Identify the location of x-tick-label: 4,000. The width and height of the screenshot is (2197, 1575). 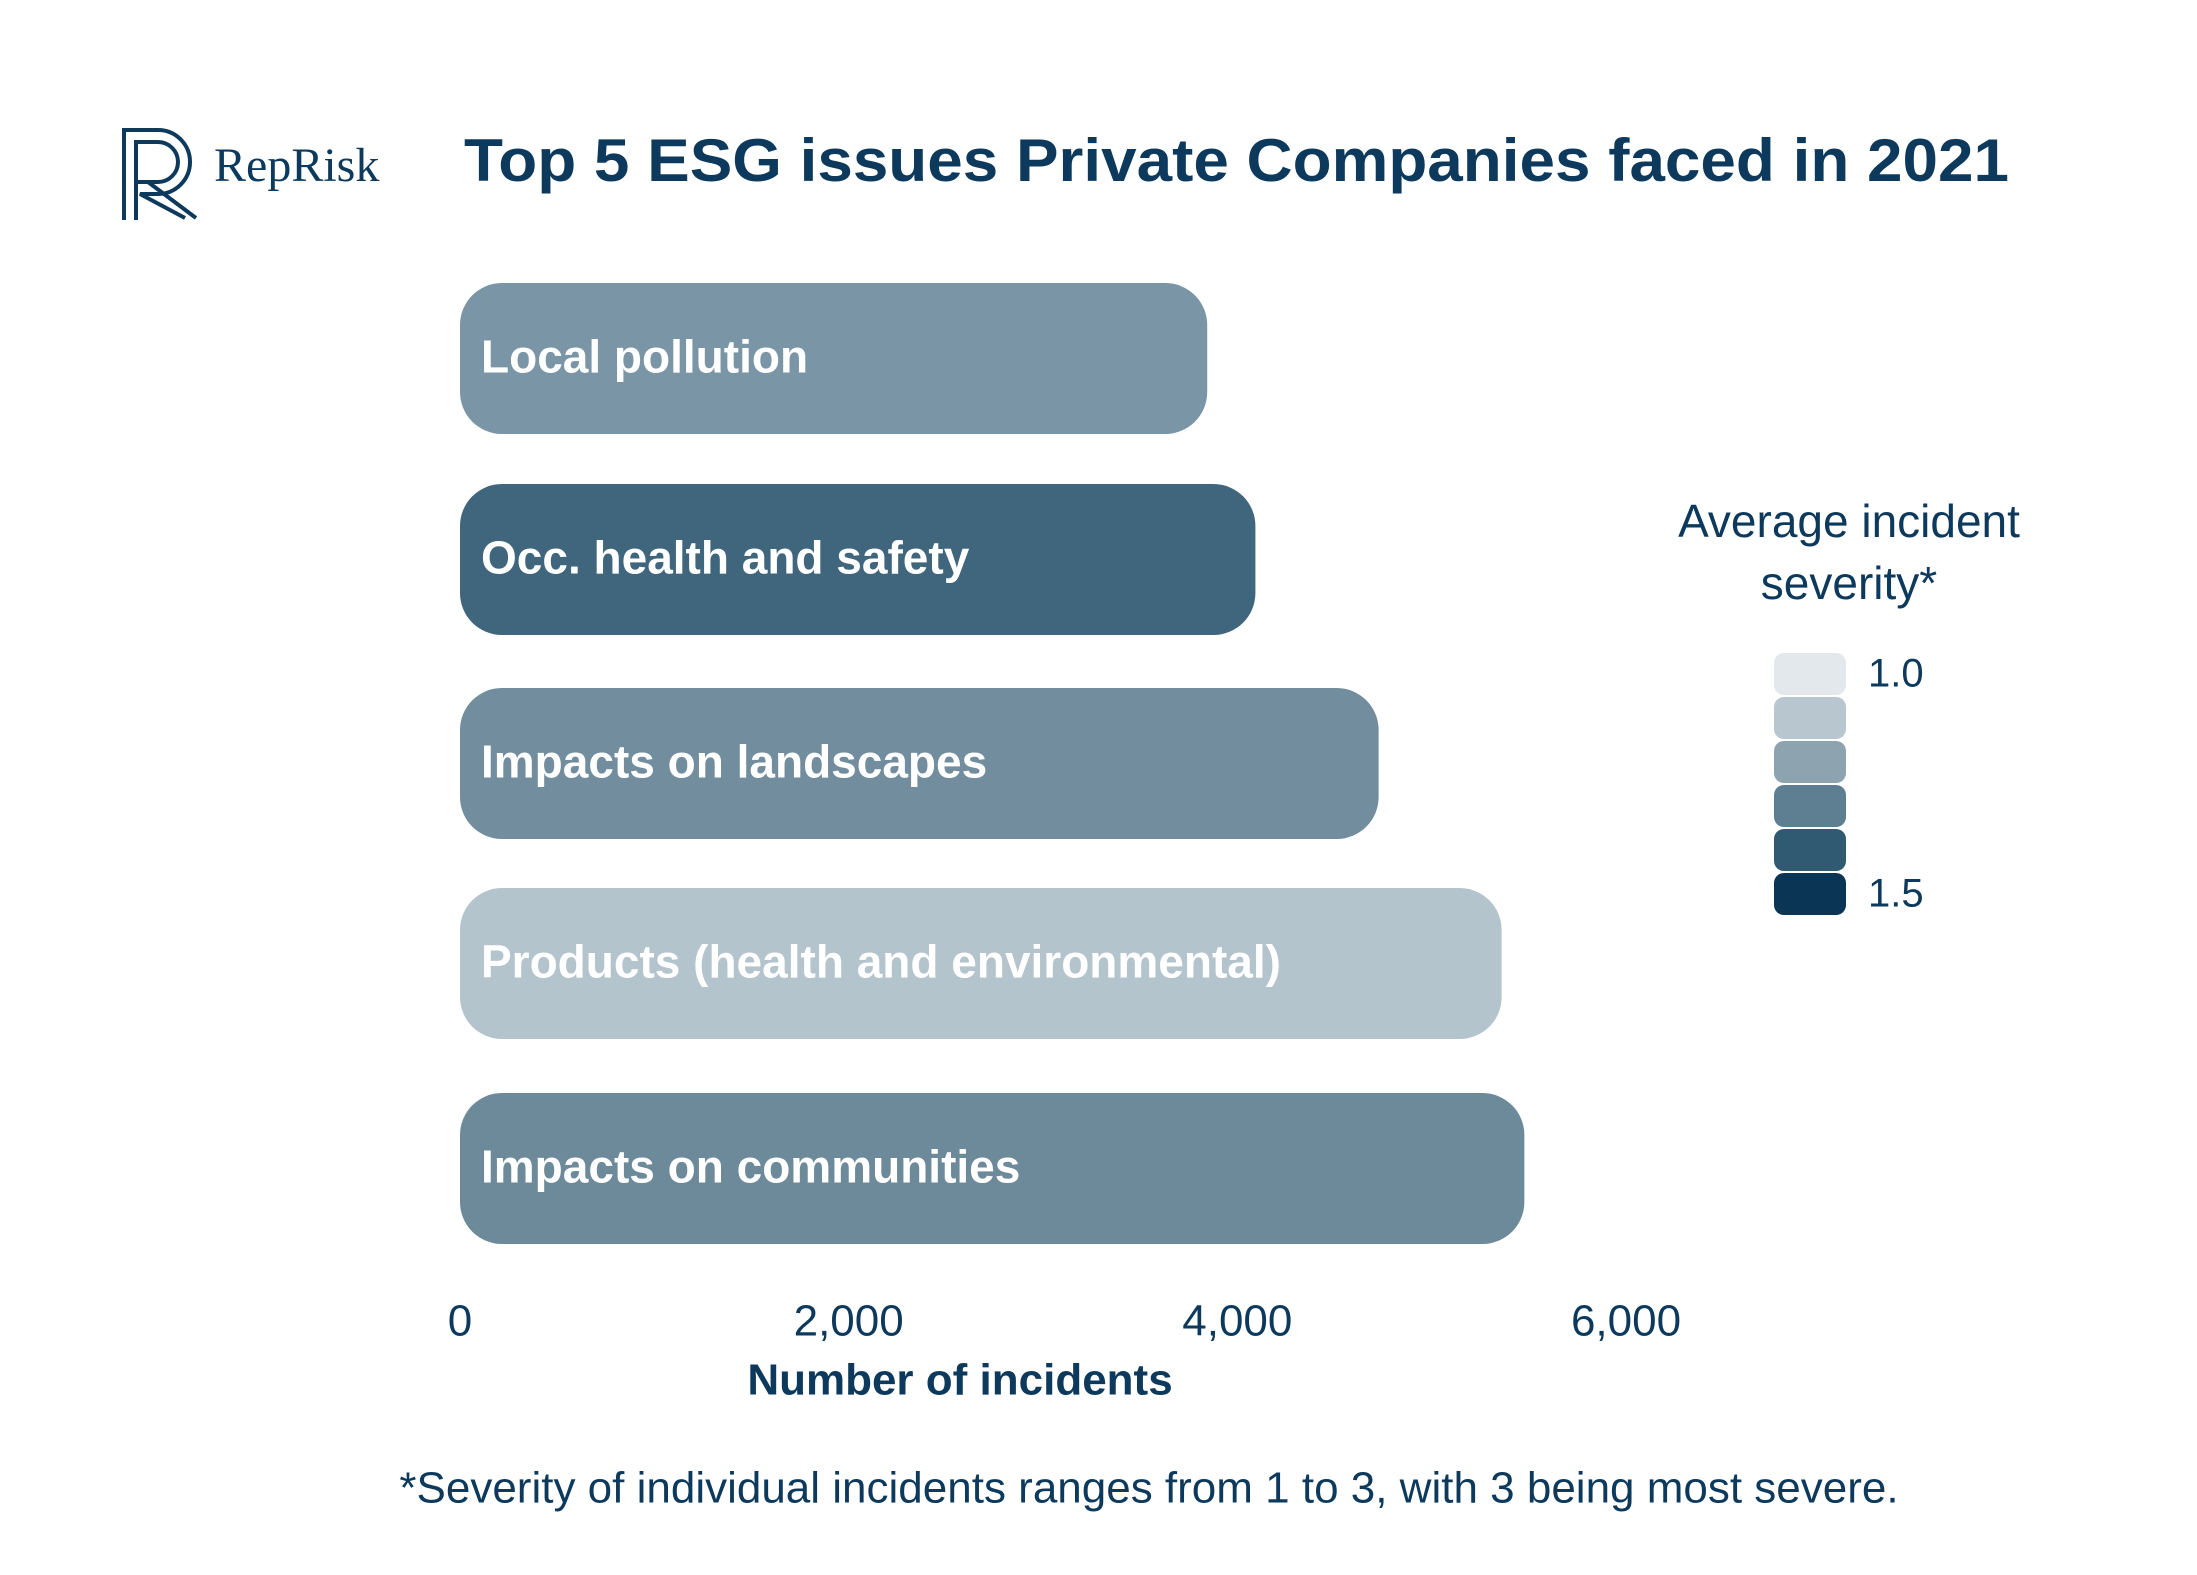
(1237, 1321).